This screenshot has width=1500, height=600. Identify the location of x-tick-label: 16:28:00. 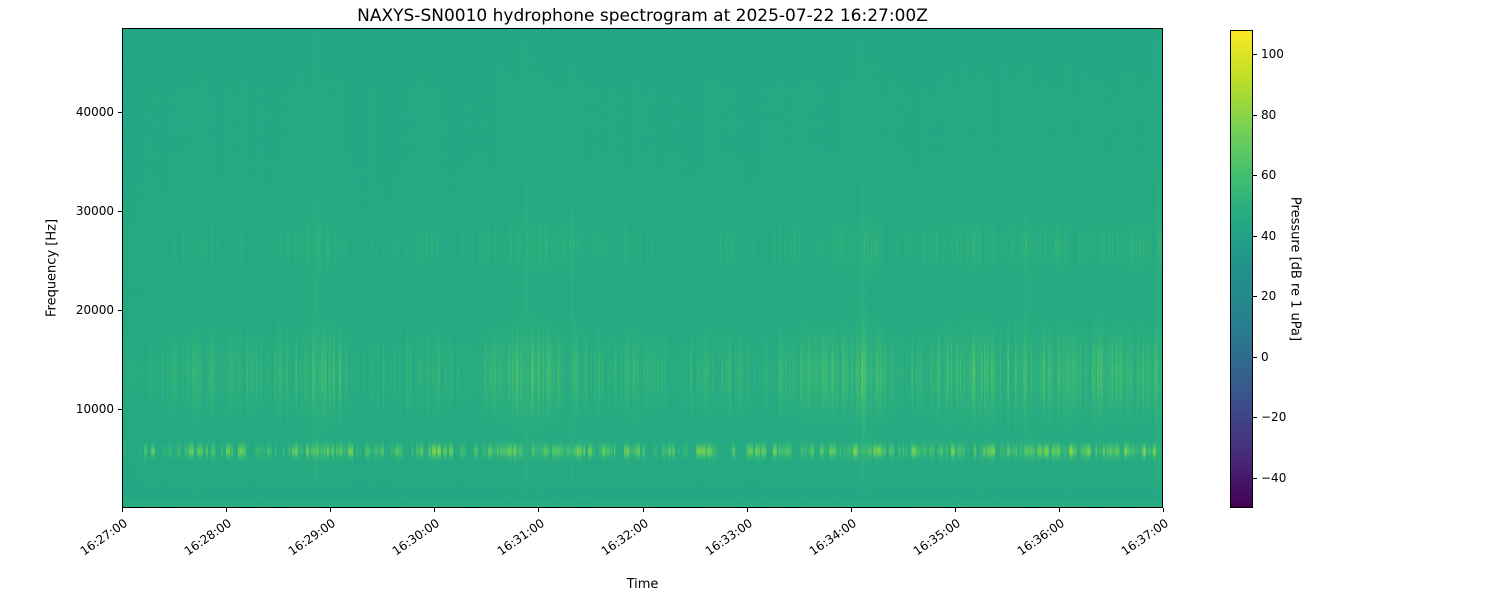
(208, 537).